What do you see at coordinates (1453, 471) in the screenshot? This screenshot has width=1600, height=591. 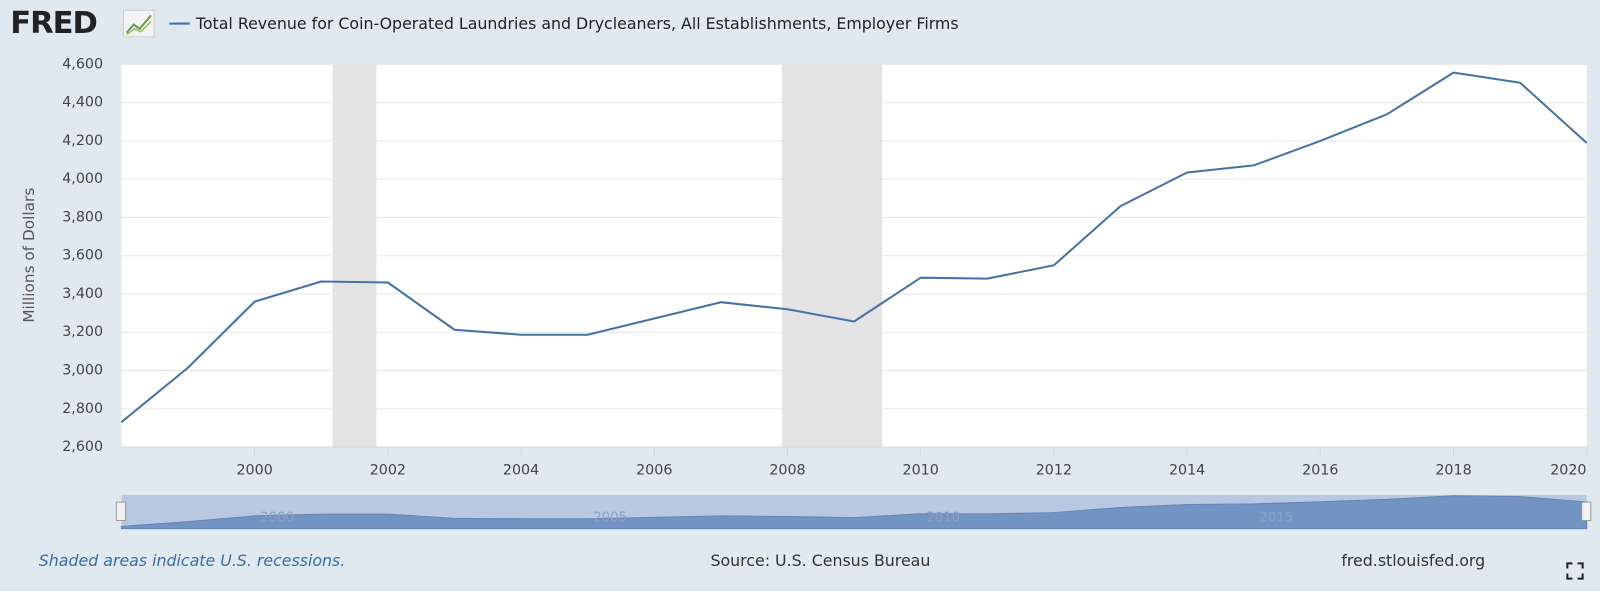 I see `x-tick-label: 2018` at bounding box center [1453, 471].